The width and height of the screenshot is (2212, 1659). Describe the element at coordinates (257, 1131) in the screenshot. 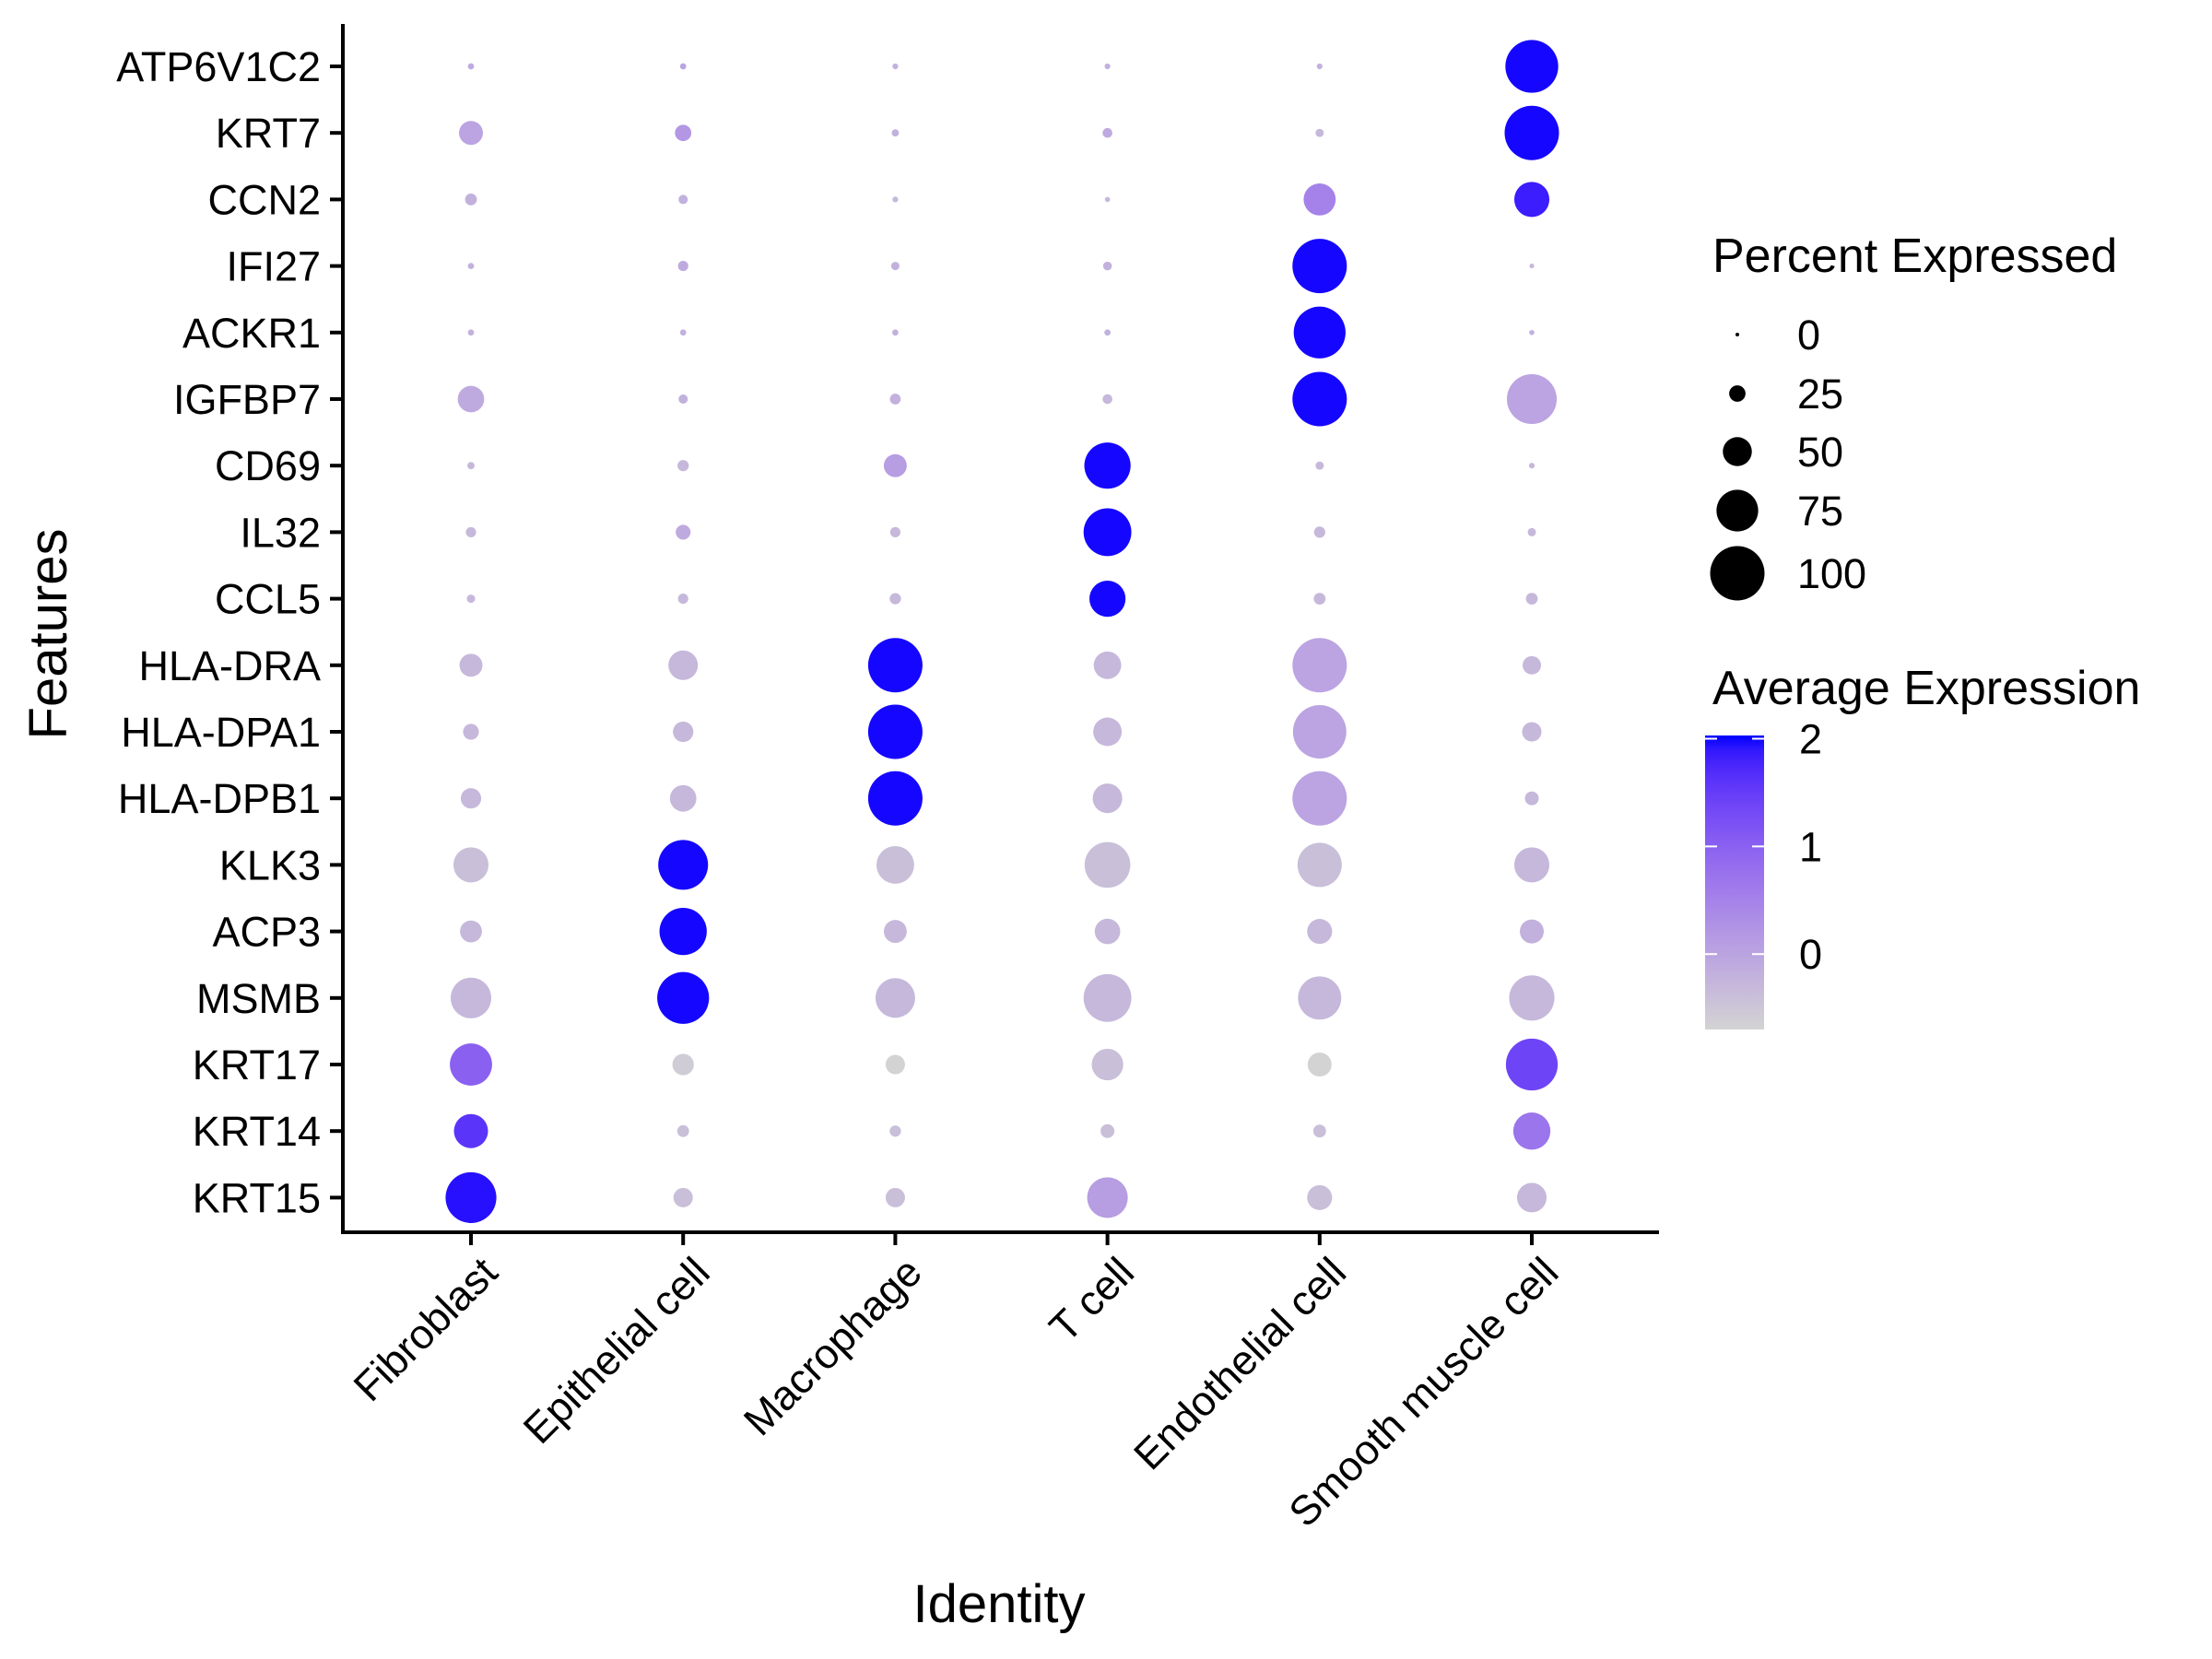

I see `y-tick-label: KRT14` at that location.